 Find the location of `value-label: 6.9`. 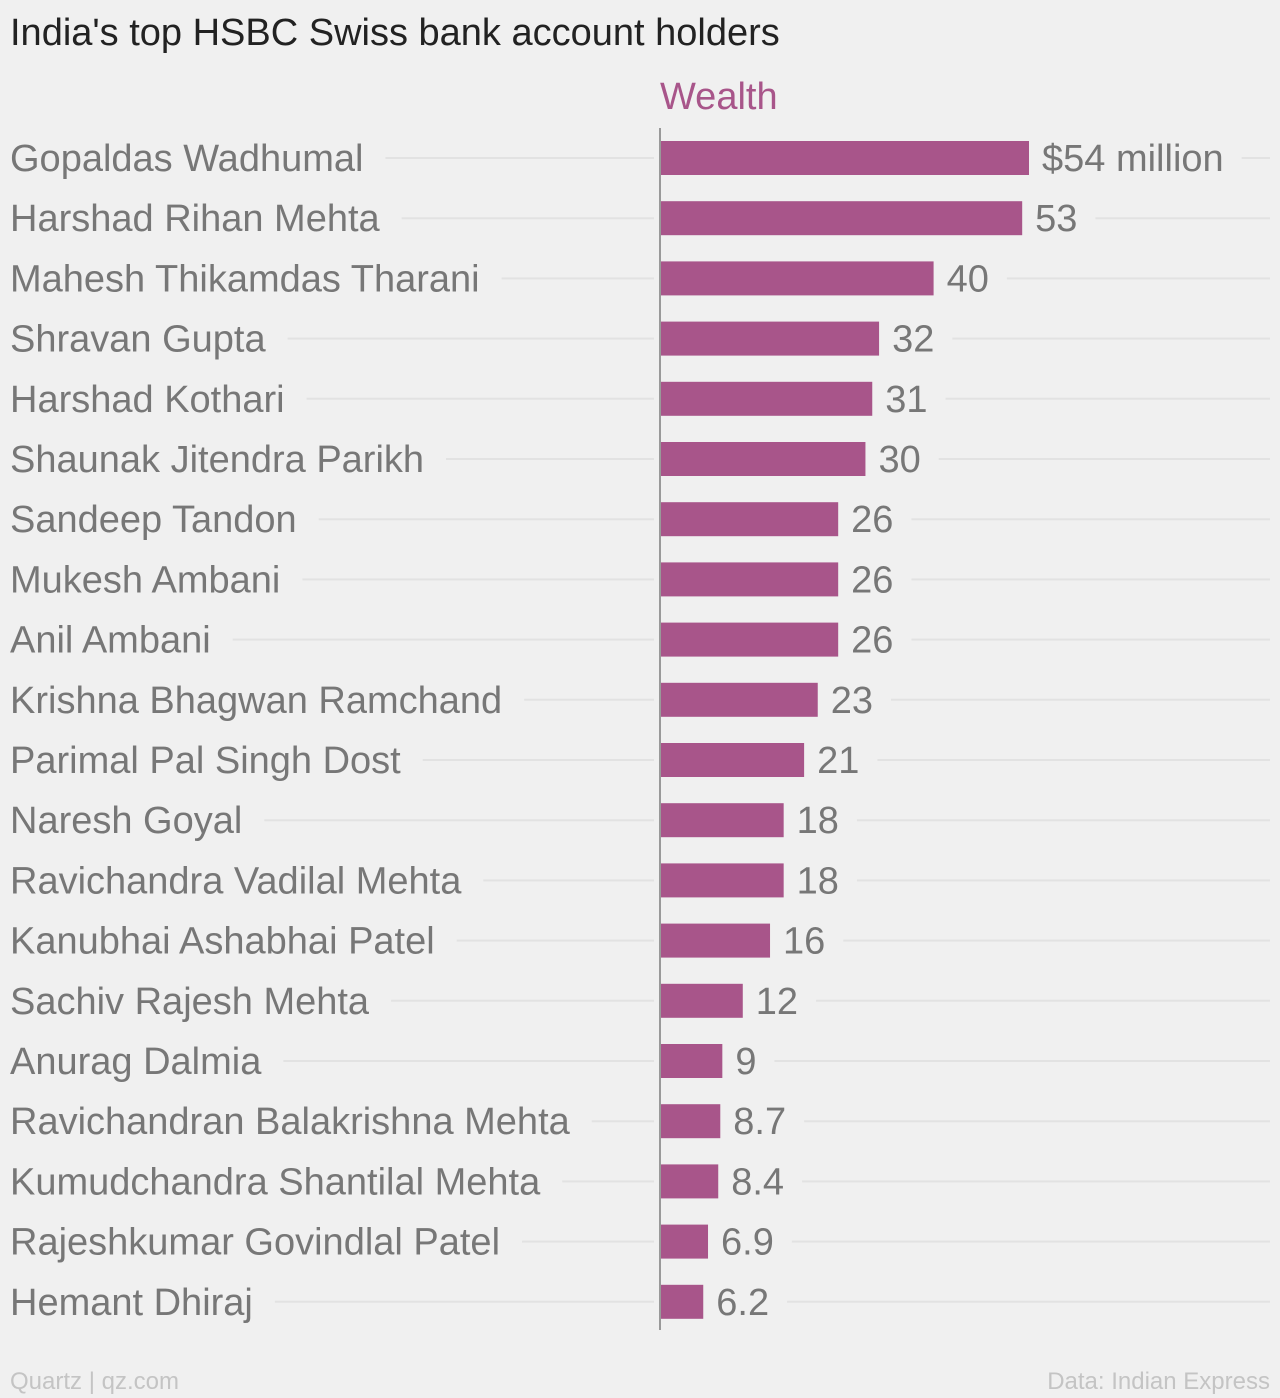

value-label: 6.9 is located at coordinates (747, 1243).